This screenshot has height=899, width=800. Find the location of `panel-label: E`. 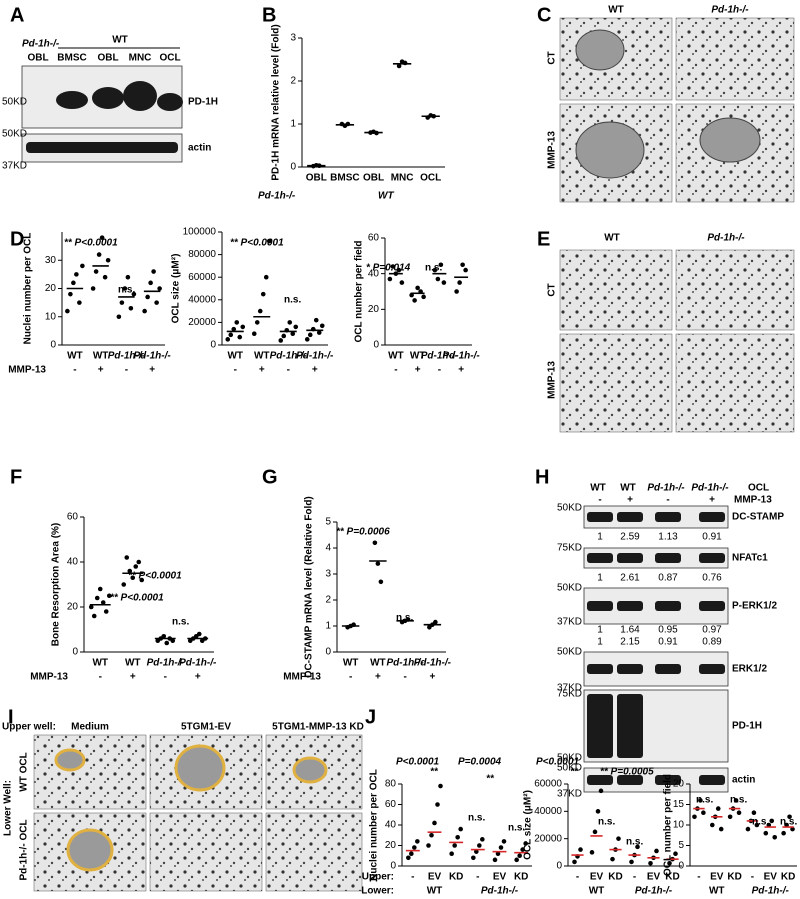

panel-label: E is located at coordinates (543, 239).